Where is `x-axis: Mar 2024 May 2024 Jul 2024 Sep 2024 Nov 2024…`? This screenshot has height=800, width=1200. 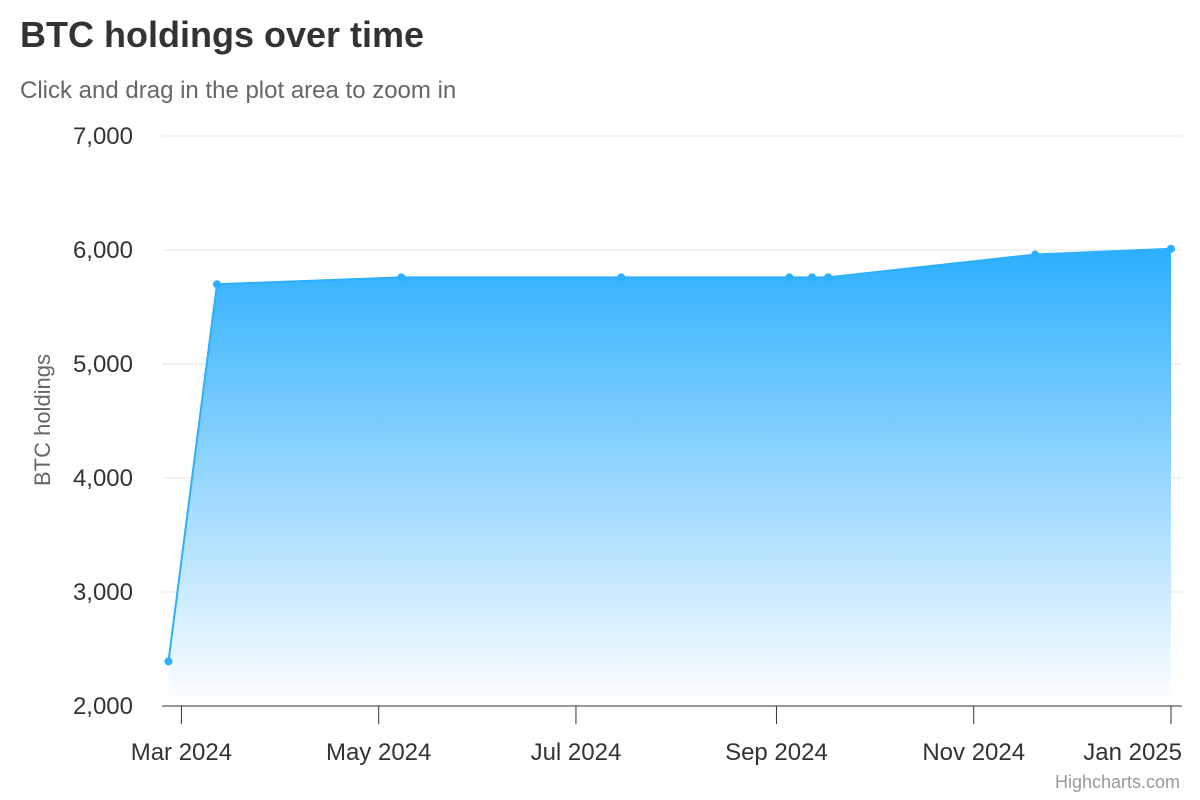
x-axis: Mar 2024 May 2024 Jul 2024 Sep 2024 Nov 2024… is located at coordinates (656, 735).